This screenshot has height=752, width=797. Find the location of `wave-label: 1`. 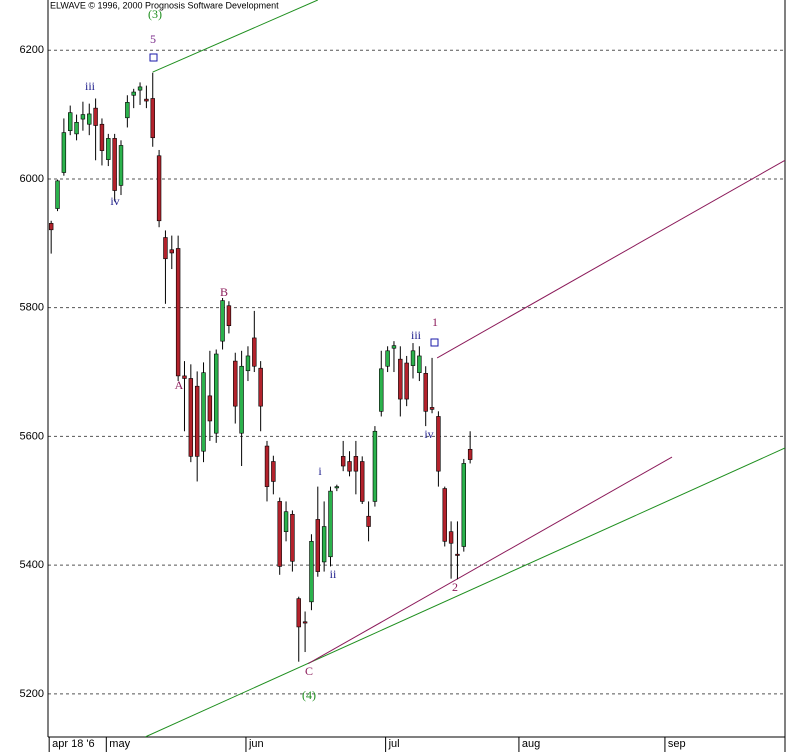

wave-label: 1 is located at coordinates (435, 322).